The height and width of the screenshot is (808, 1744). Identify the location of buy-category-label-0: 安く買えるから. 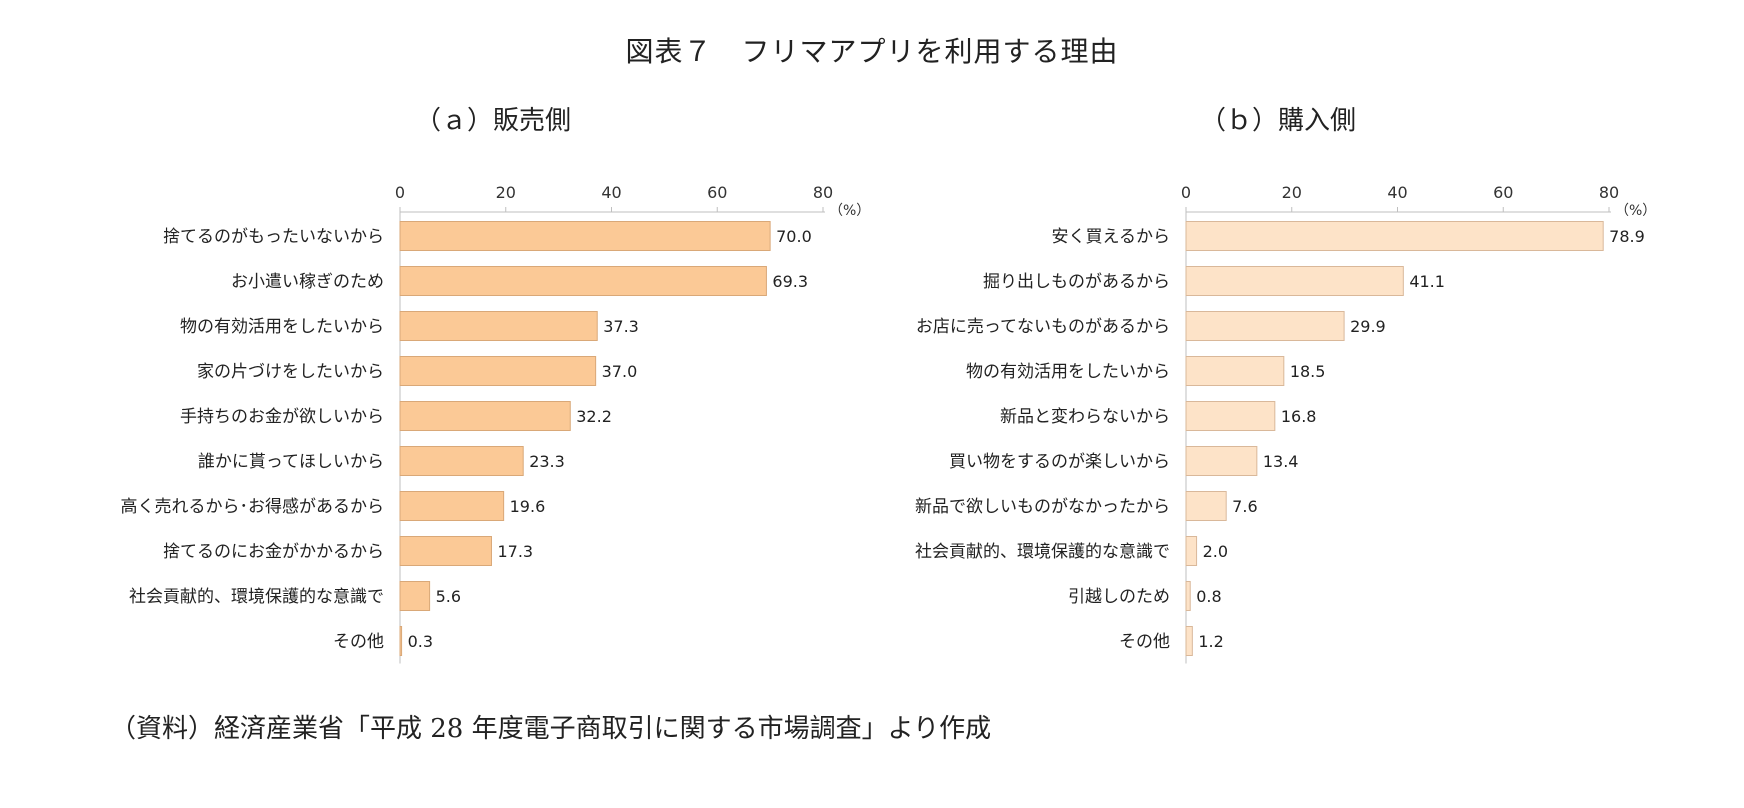
(1111, 237).